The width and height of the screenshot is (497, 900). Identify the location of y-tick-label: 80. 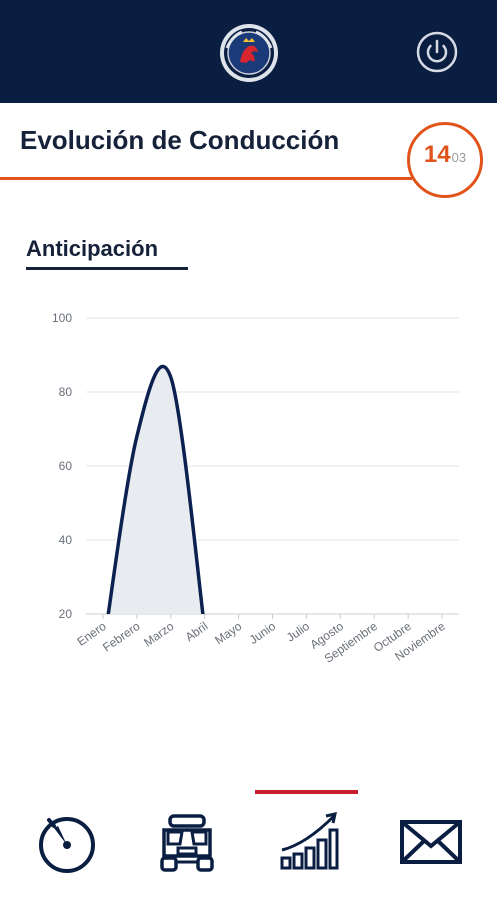
(66, 392).